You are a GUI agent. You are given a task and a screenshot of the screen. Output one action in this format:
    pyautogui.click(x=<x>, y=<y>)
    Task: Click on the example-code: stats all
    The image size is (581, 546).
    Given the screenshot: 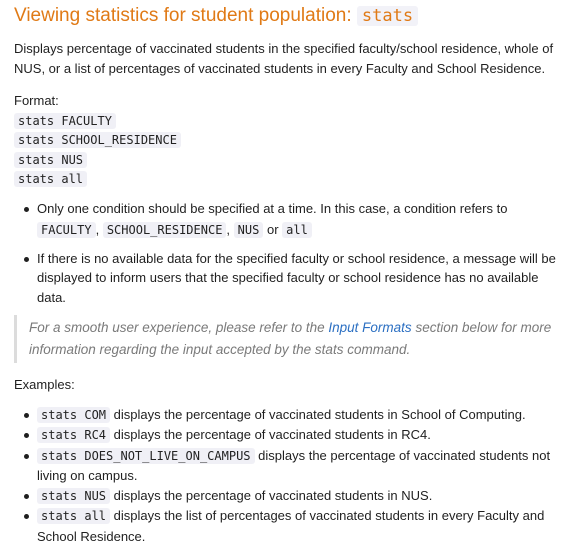 What is the action you would take?
    pyautogui.click(x=74, y=516)
    